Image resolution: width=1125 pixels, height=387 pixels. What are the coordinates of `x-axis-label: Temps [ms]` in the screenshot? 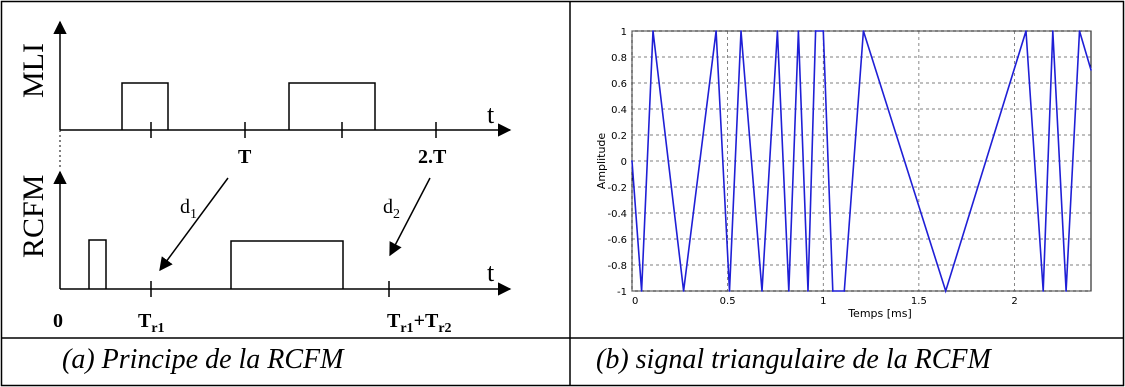 It's located at (879, 313).